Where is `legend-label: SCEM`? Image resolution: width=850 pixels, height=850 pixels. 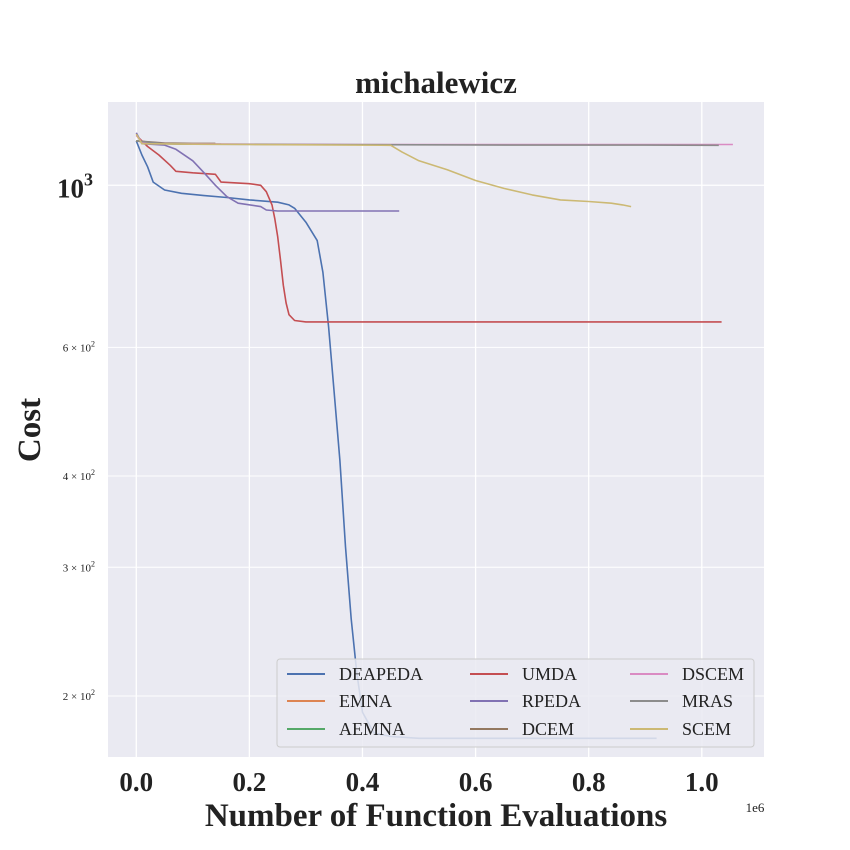
legend-label: SCEM is located at coordinates (706, 729).